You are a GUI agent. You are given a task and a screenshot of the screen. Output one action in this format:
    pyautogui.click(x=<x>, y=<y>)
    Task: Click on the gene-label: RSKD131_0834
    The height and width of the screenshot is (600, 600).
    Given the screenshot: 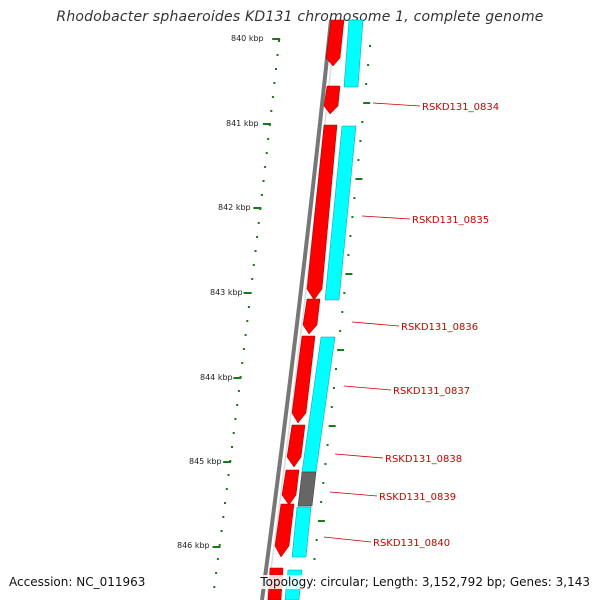 What is the action you would take?
    pyautogui.click(x=460, y=107)
    